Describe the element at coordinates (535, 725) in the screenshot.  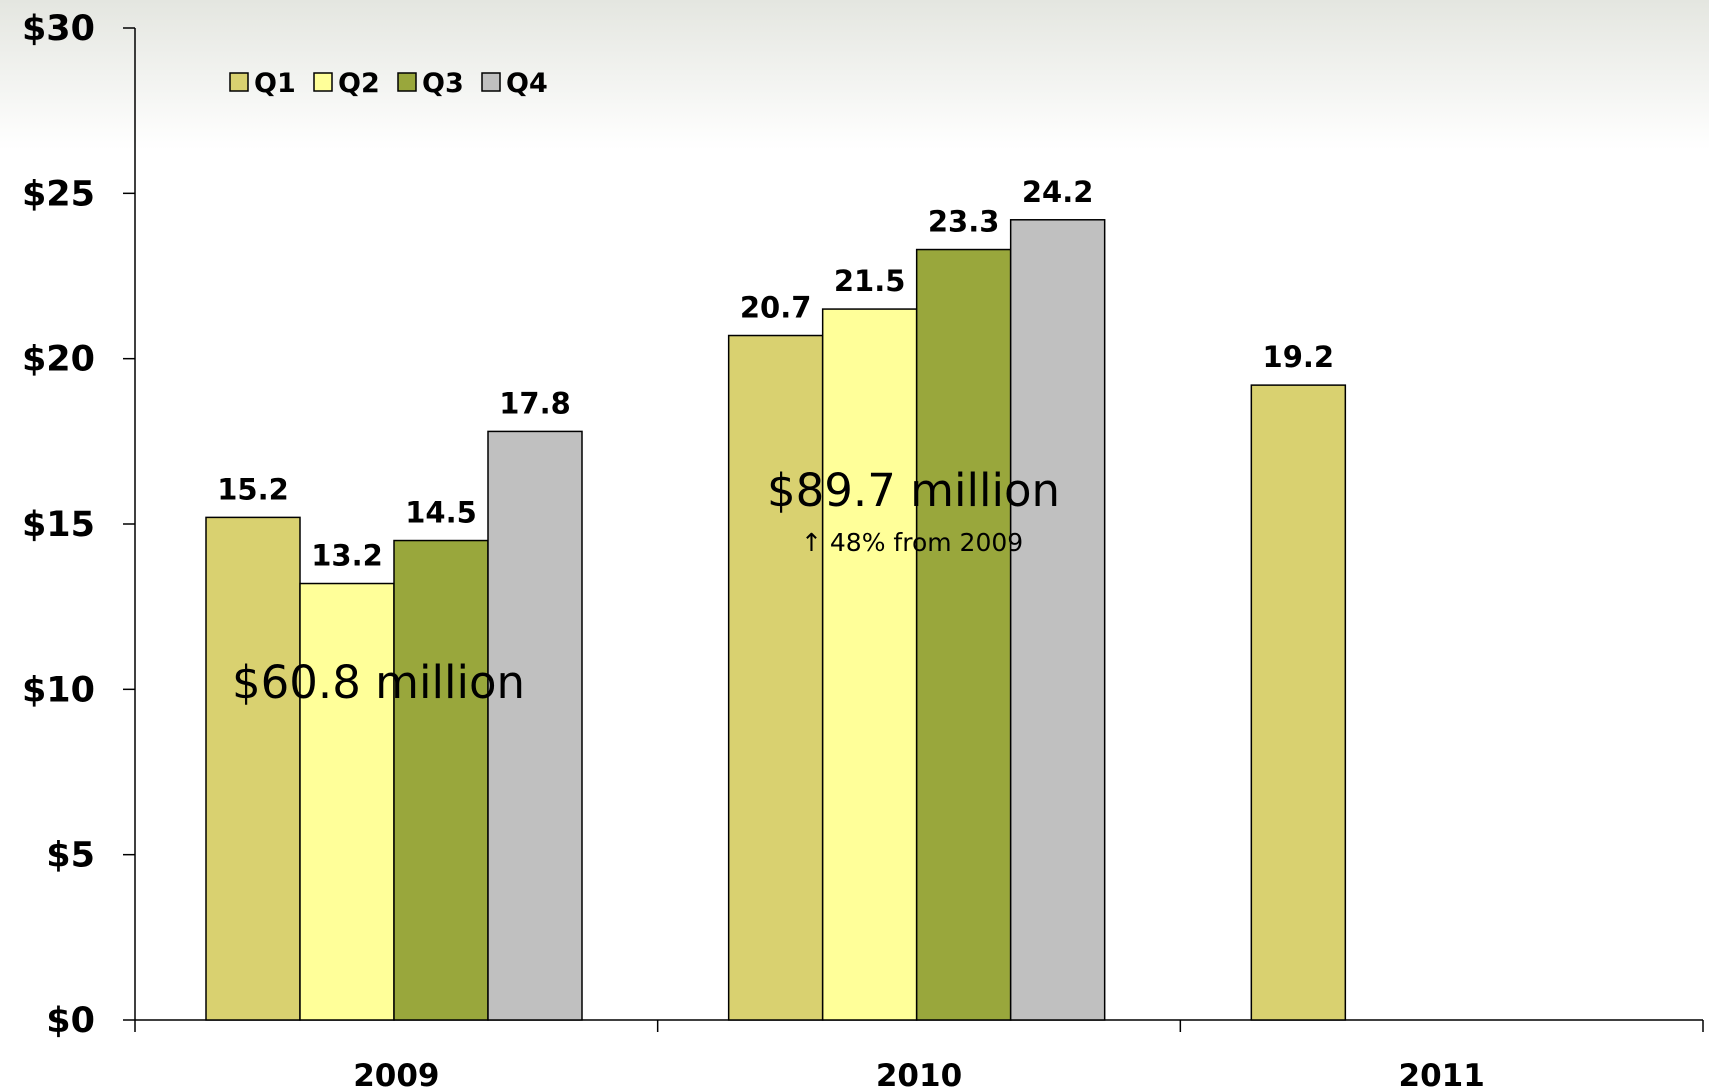
I see `bar-2009-q4` at that location.